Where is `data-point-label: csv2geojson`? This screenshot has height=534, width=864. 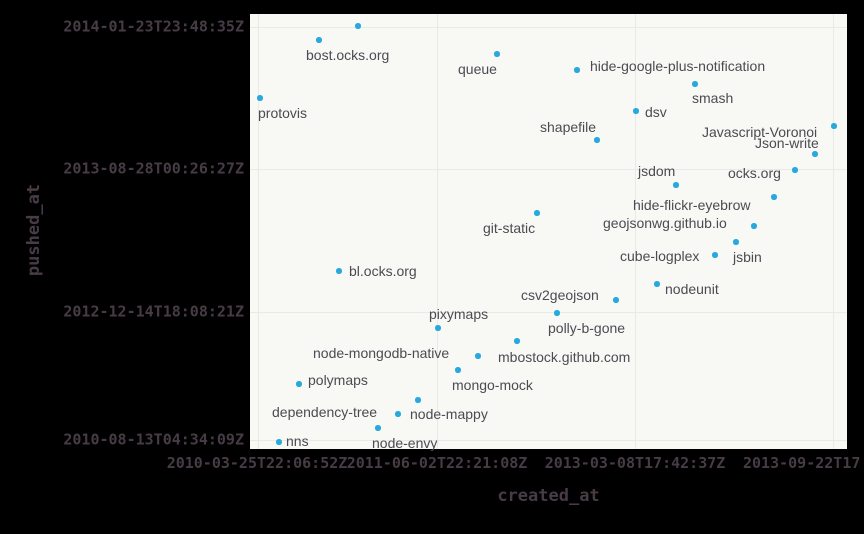 data-point-label: csv2geojson is located at coordinates (560, 295).